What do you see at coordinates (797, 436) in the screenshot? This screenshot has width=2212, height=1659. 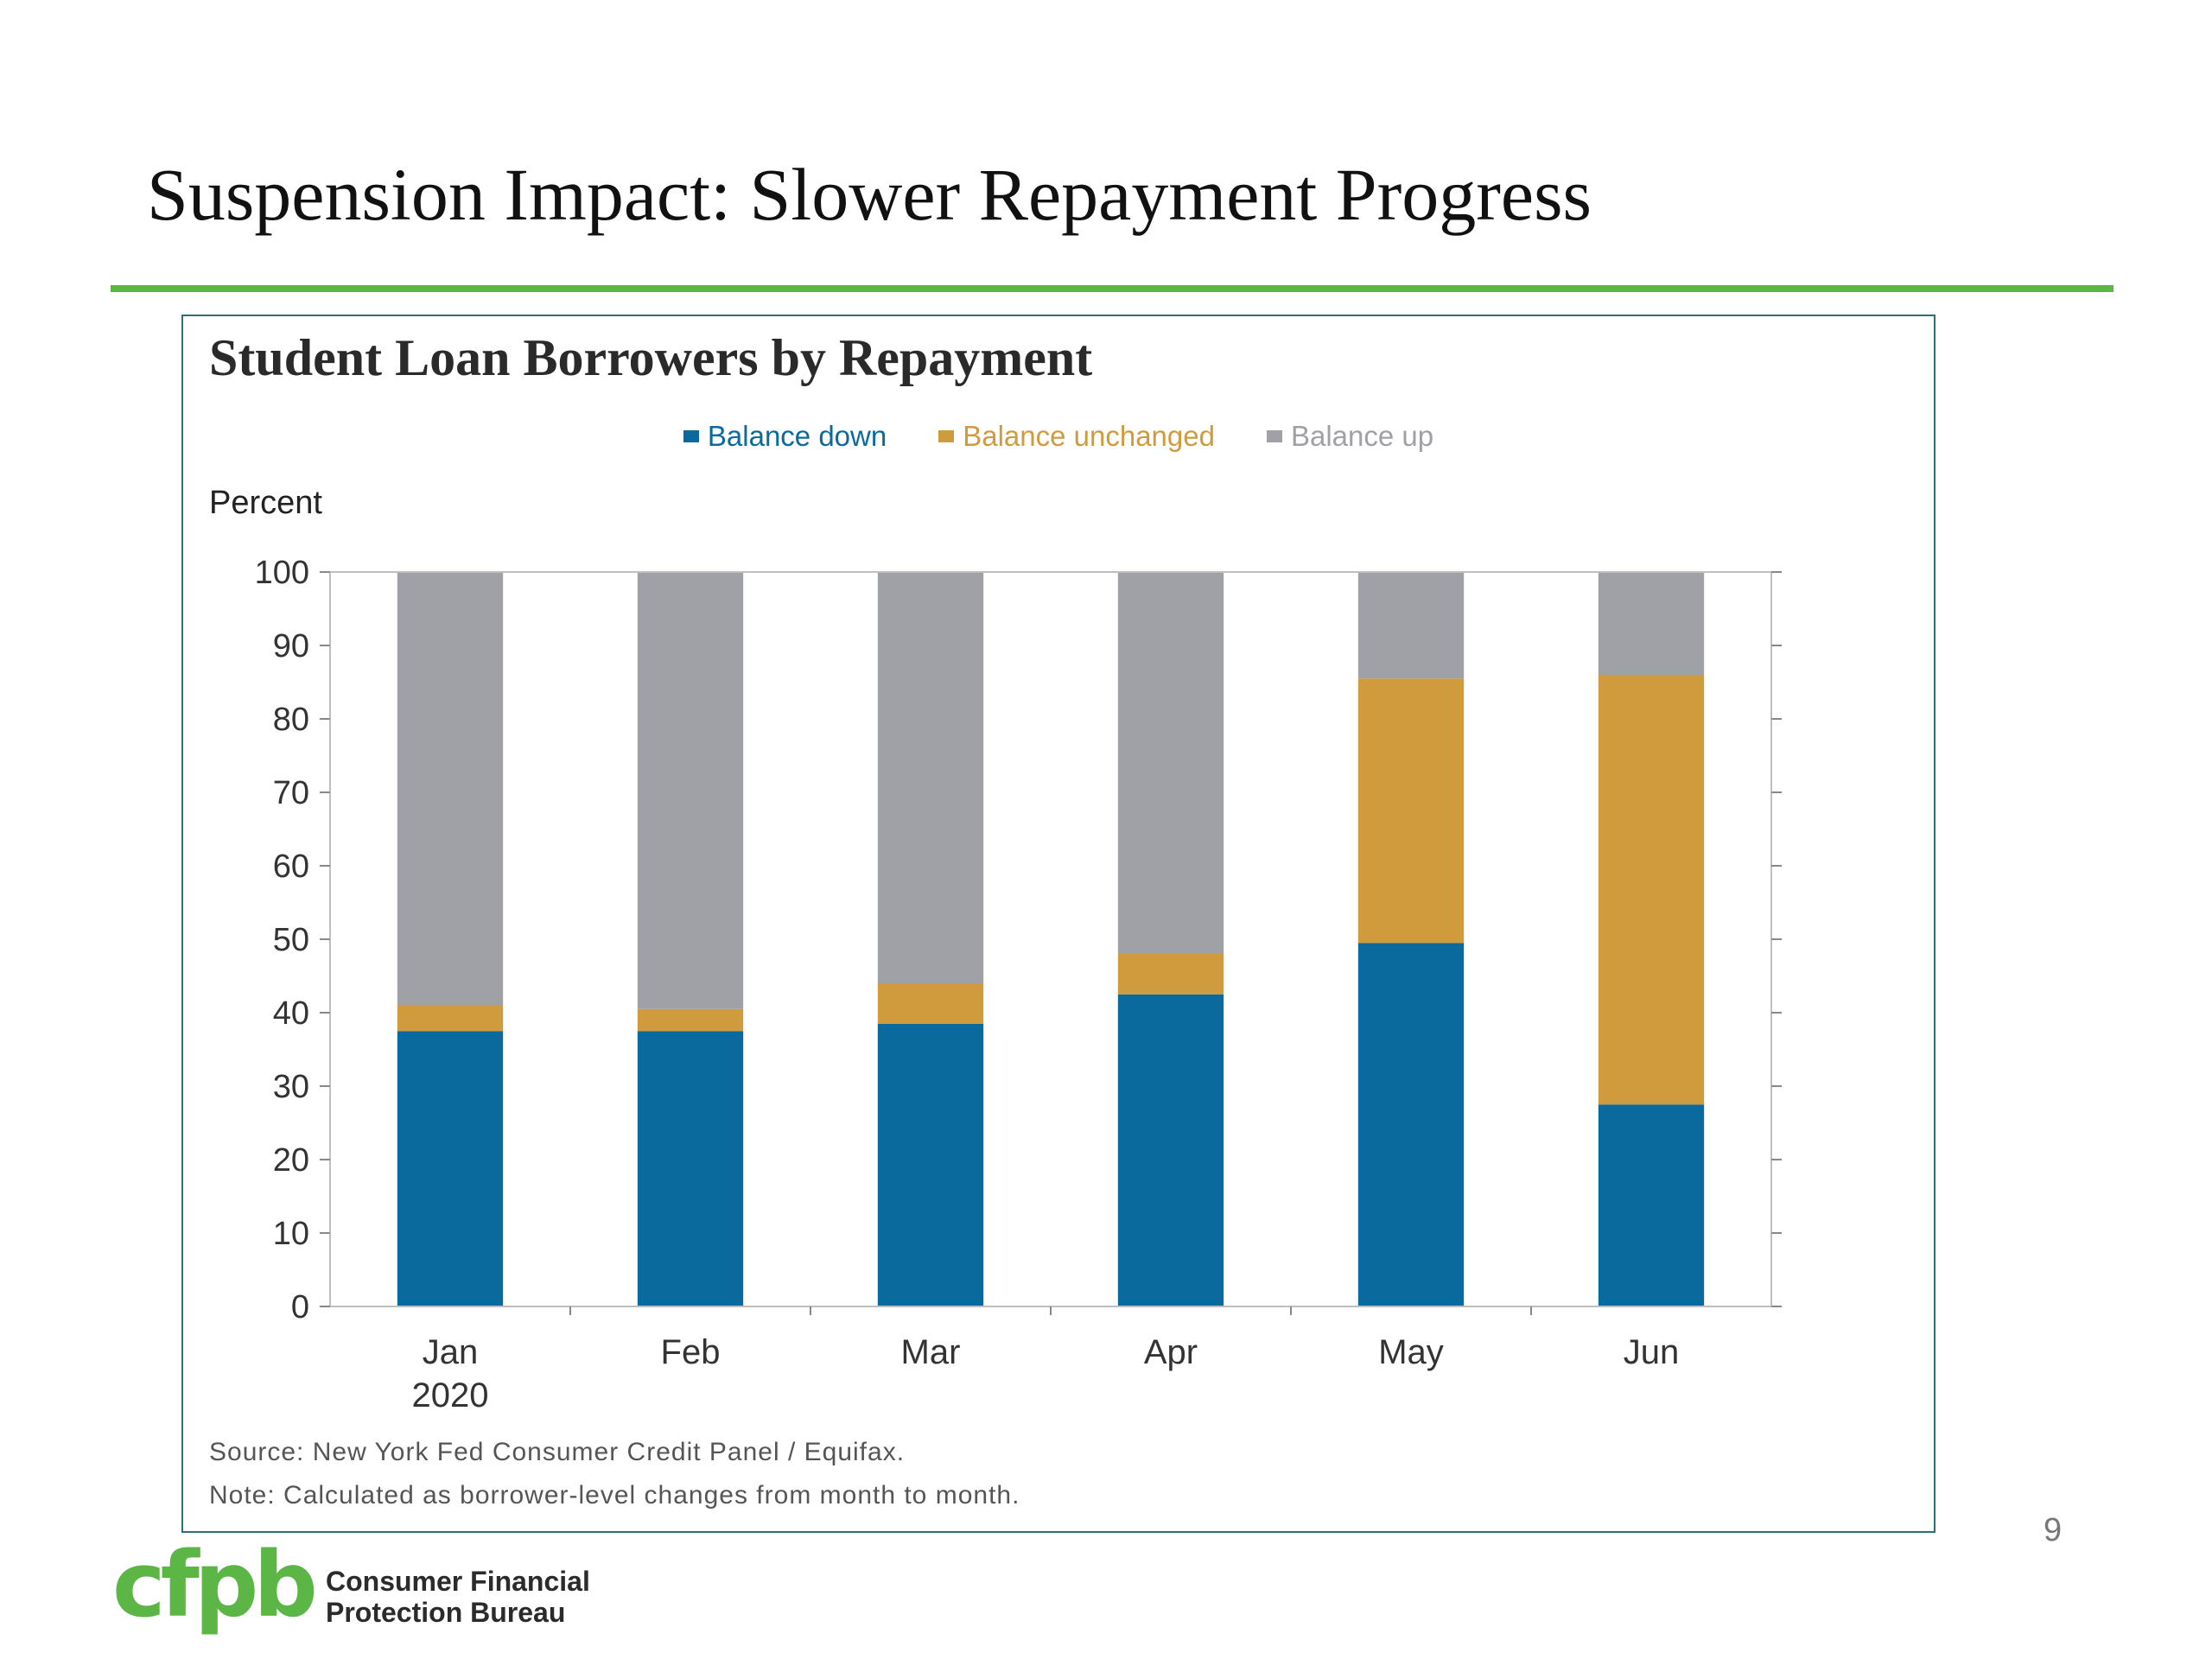 I see `legend-label-balance-down: Balance down` at bounding box center [797, 436].